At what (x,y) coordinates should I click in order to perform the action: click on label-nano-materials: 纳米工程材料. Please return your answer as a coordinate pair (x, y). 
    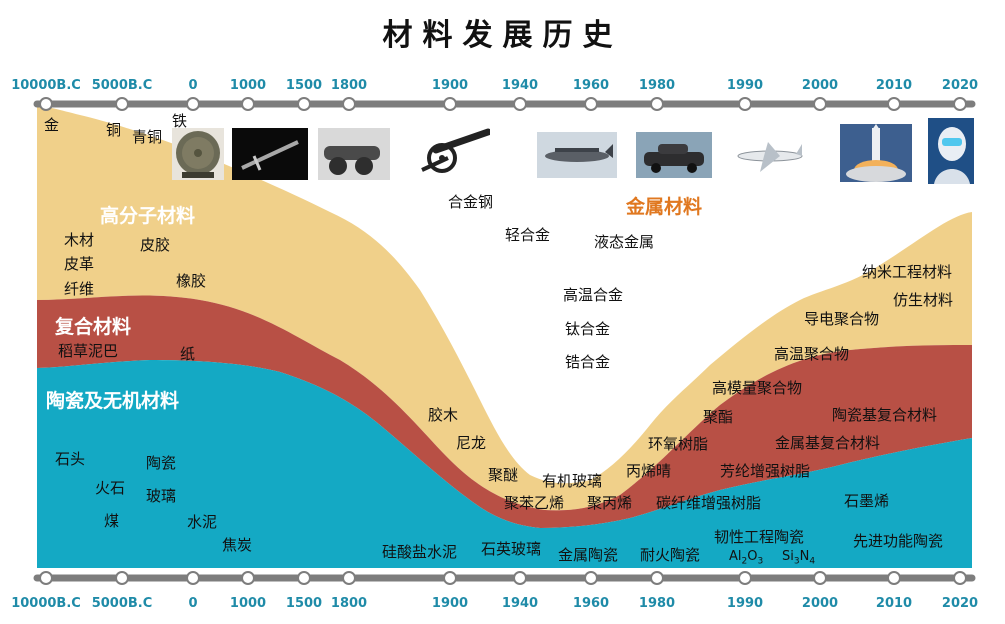
    Looking at the image, I should click on (907, 272).